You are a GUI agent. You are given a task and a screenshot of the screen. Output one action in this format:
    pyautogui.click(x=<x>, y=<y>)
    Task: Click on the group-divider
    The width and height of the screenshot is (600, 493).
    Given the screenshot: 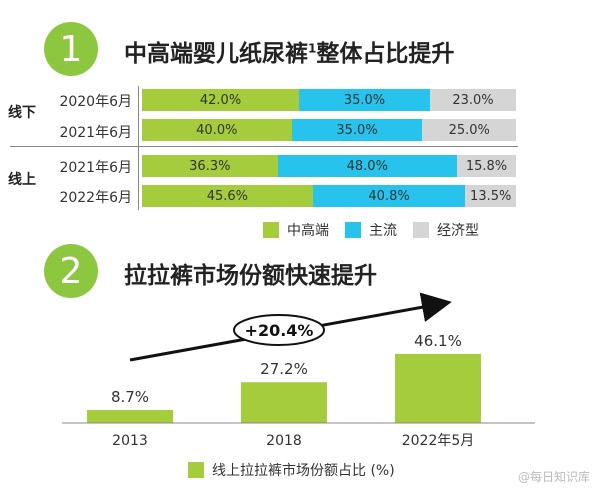 What is the action you would take?
    pyautogui.click(x=264, y=146)
    